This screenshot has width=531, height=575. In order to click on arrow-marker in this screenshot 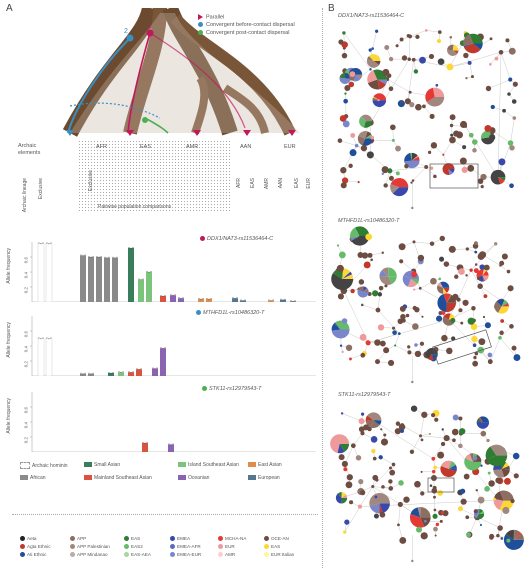, I will do `click(197, 133)`.